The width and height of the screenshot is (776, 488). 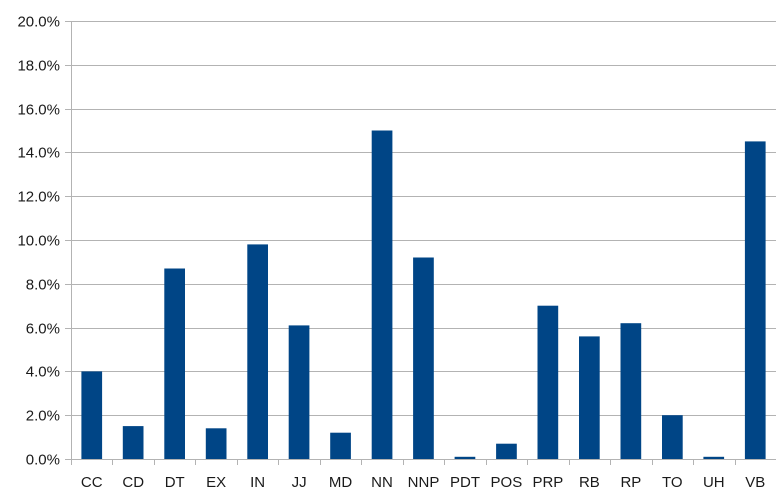 What do you see at coordinates (92, 415) in the screenshot?
I see `bar-cc` at bounding box center [92, 415].